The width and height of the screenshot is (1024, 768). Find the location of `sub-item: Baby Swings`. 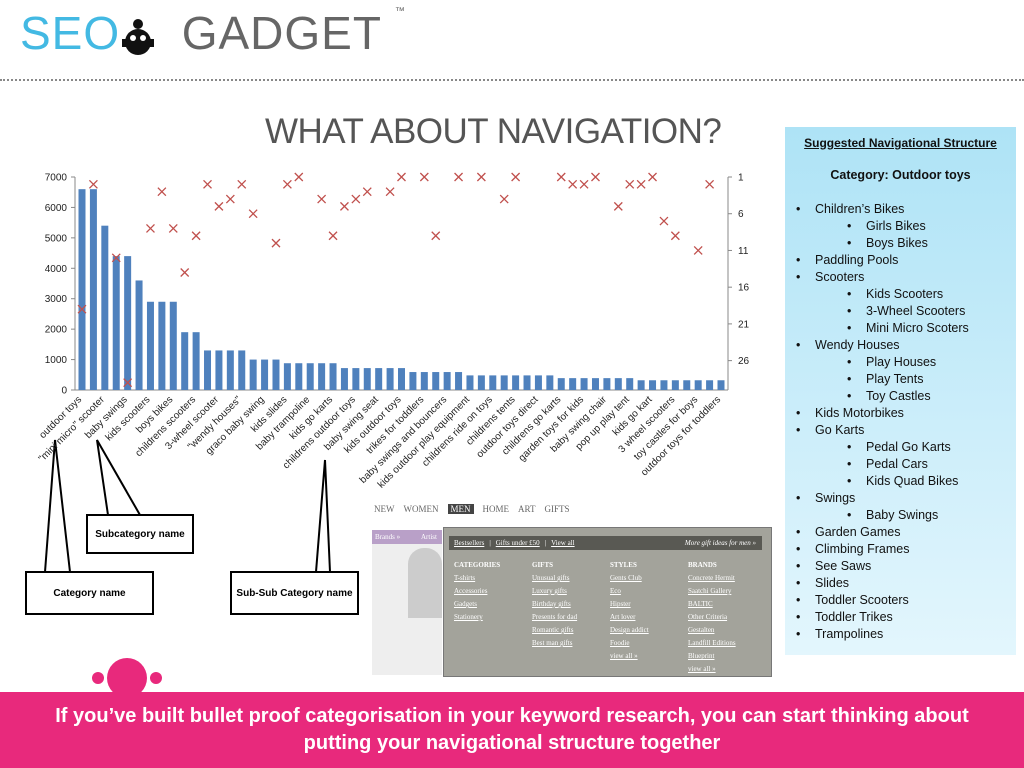

sub-item: Baby Swings is located at coordinates (900, 515).